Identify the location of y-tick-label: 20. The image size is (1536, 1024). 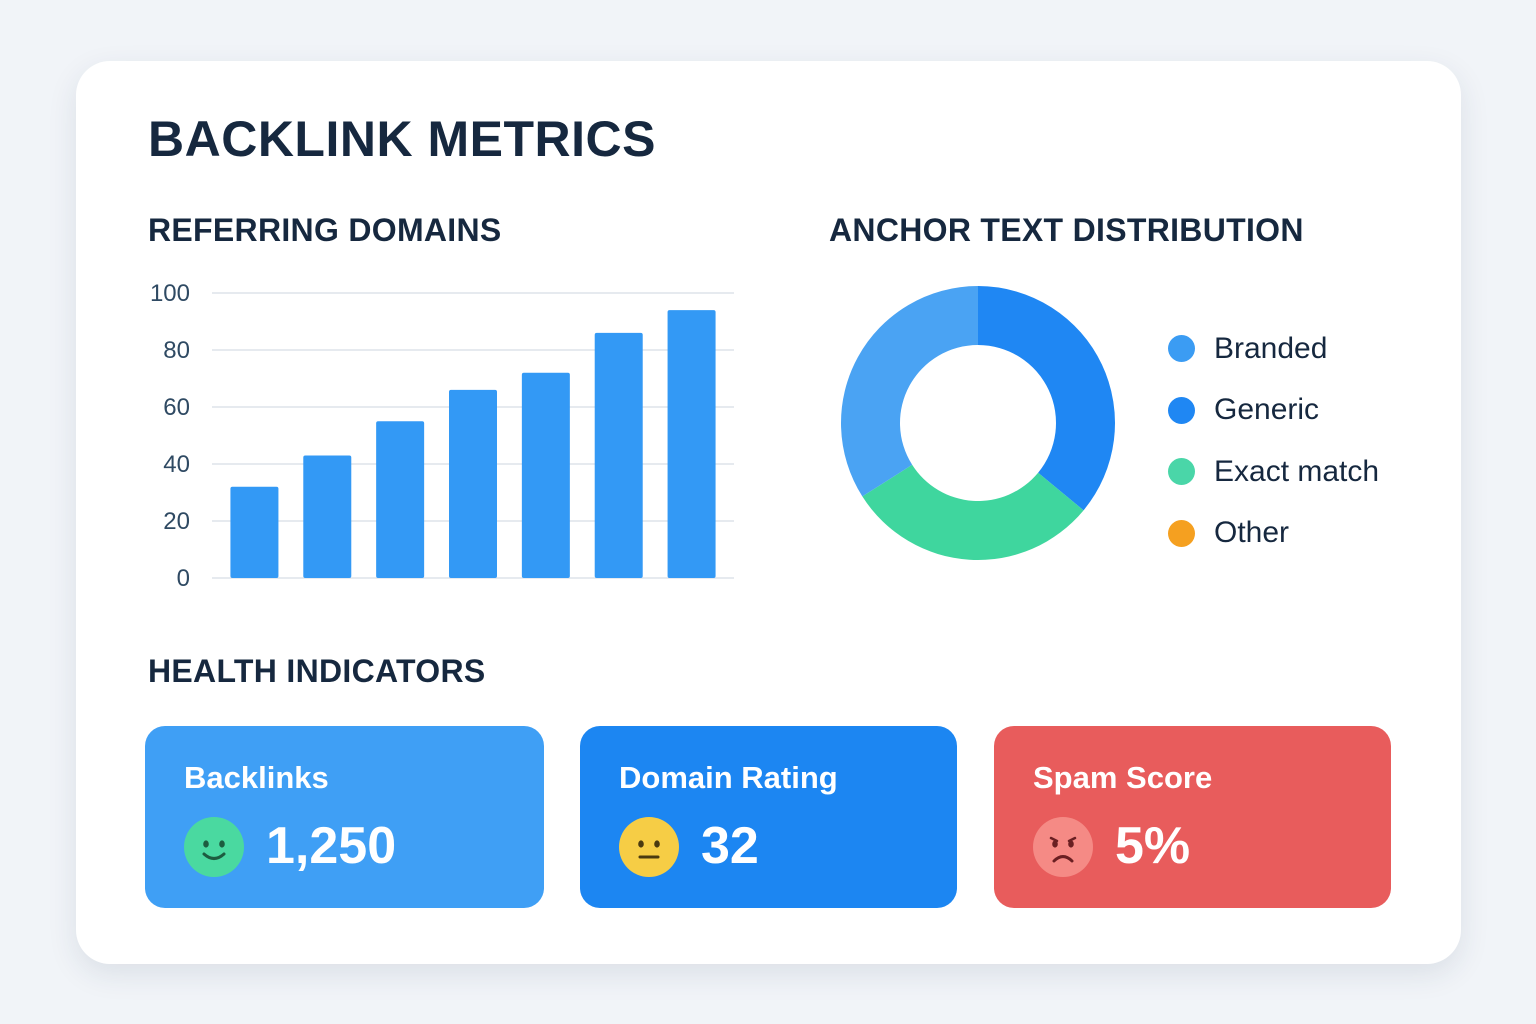
(176, 521).